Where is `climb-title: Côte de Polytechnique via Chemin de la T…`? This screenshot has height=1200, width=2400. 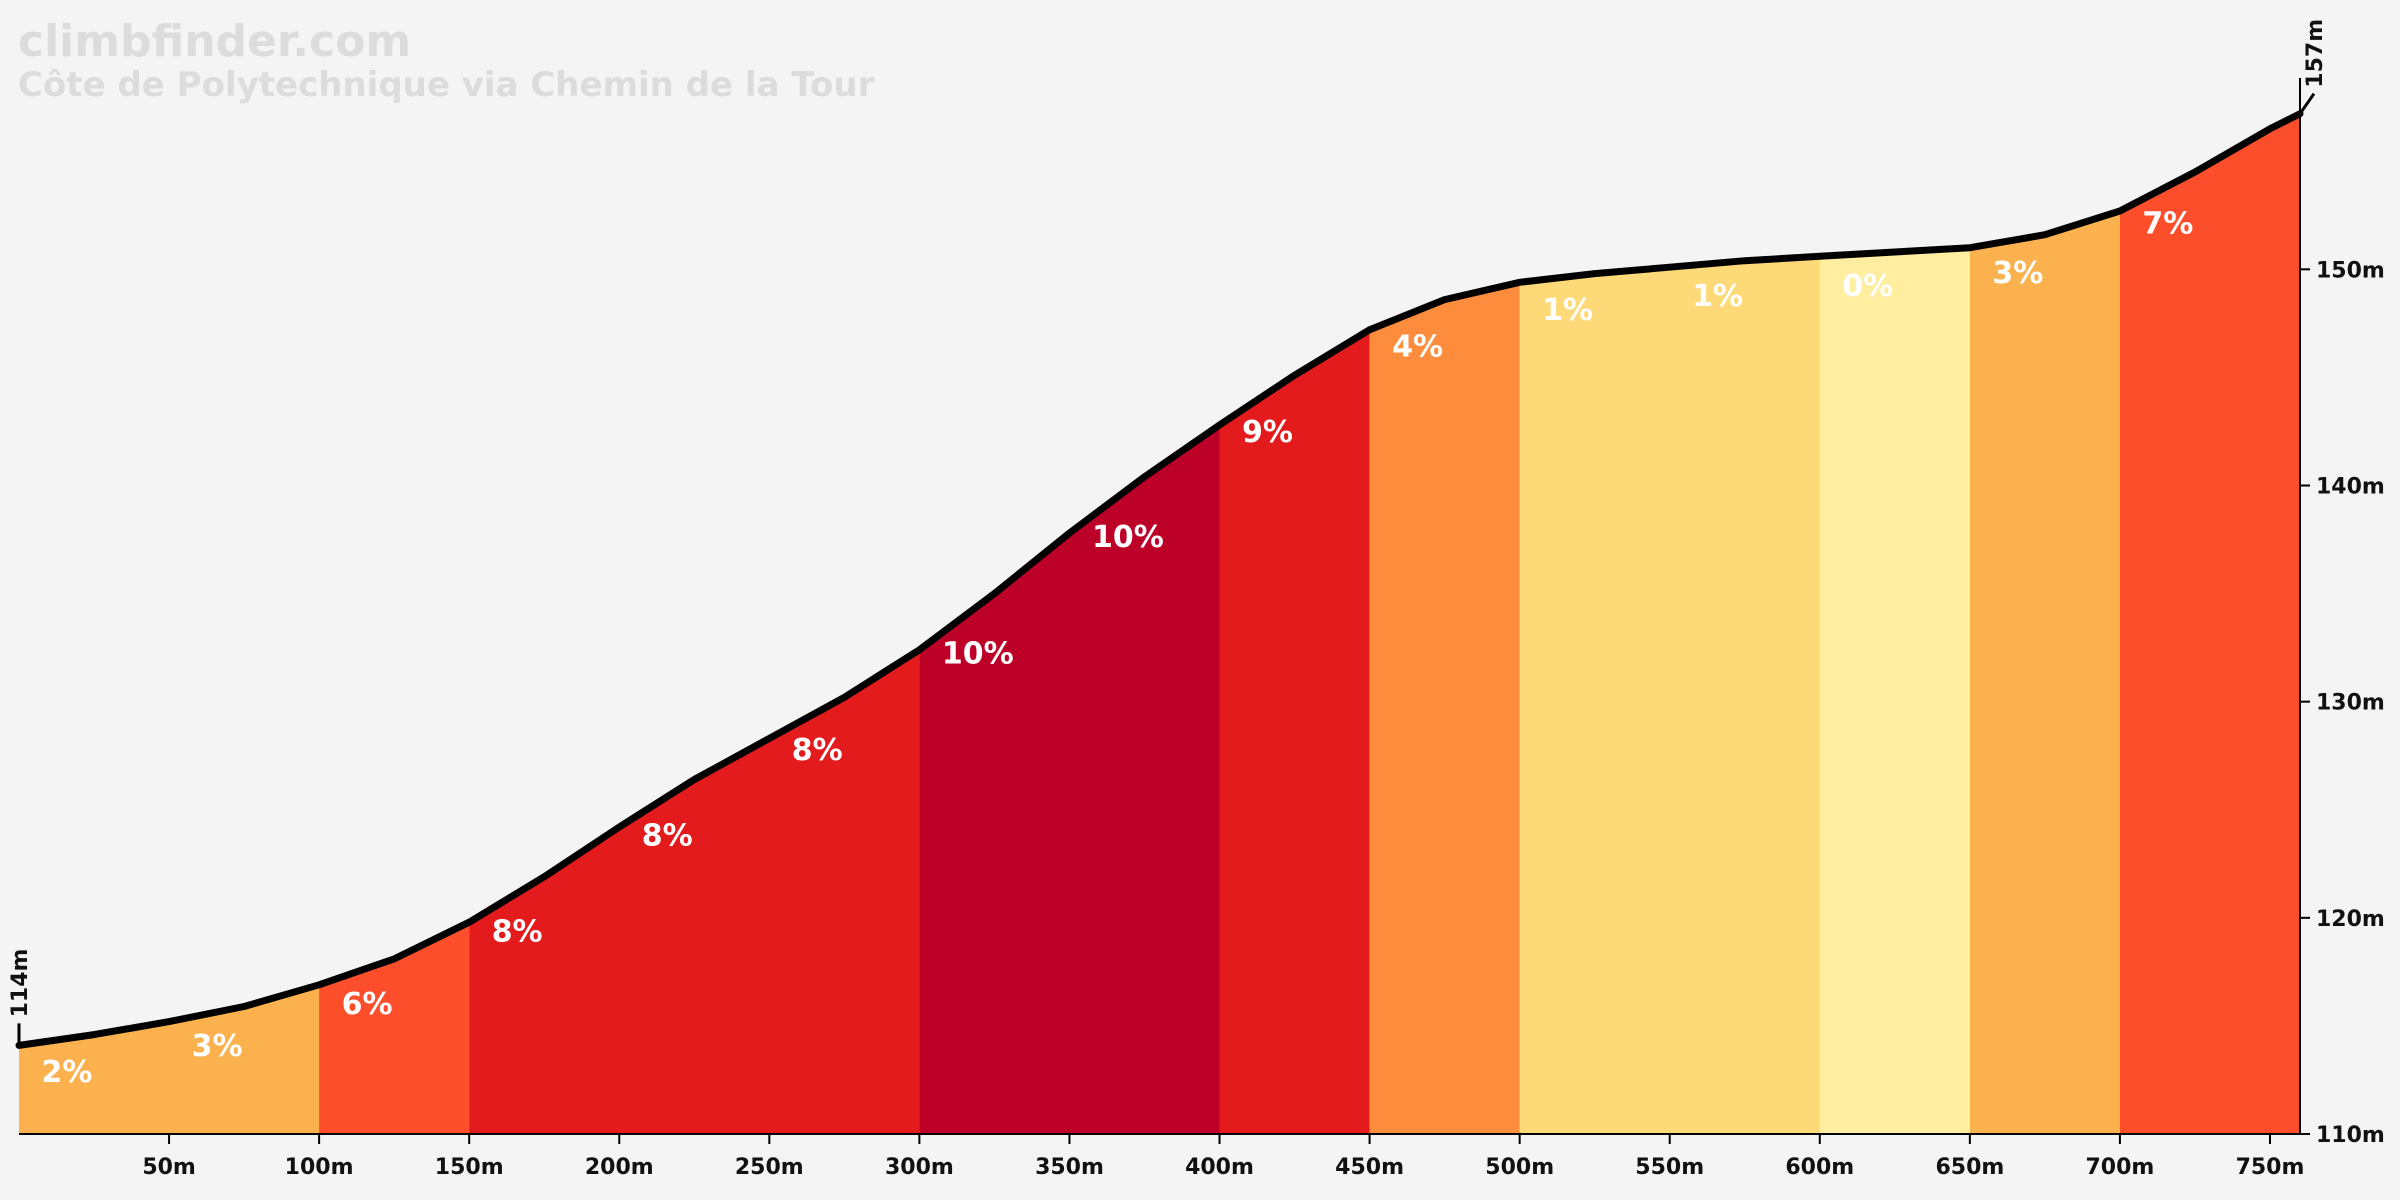
climb-title: Côte de Polytechnique via Chemin de la T… is located at coordinates (446, 85).